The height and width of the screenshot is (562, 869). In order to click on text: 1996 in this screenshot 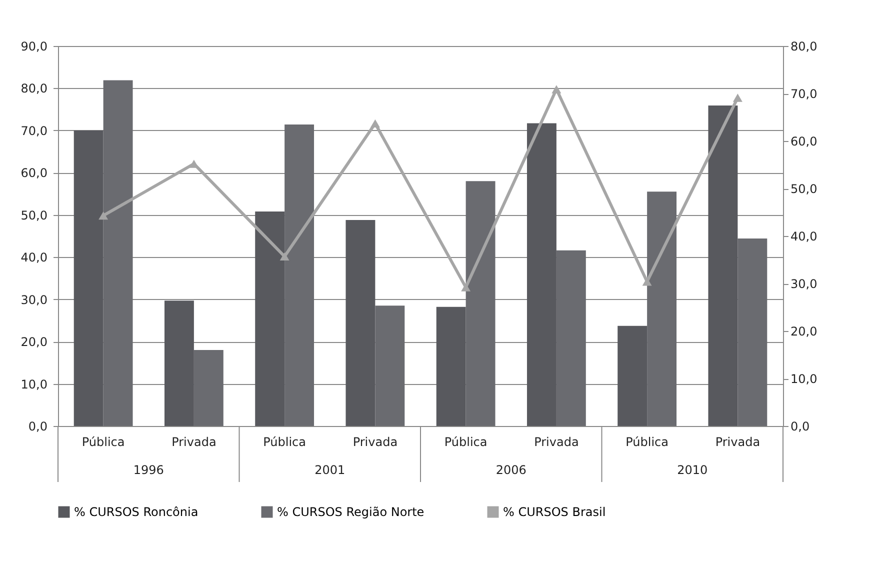, I will do `click(148, 470)`.